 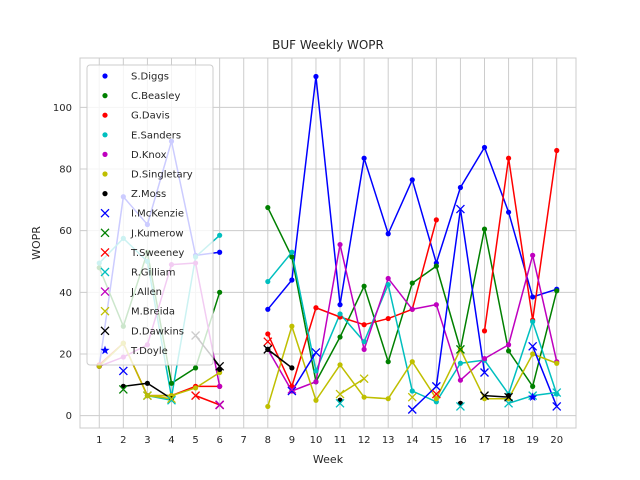 What do you see at coordinates (99, 440) in the screenshot?
I see `x-tick-label: 1` at bounding box center [99, 440].